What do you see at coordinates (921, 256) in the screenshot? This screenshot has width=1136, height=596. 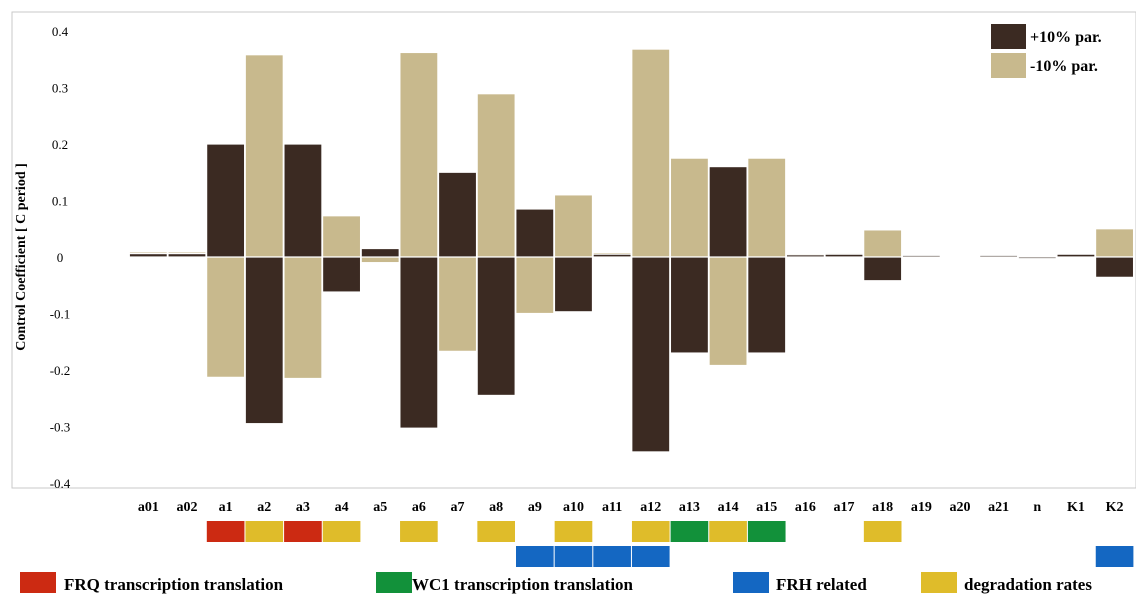 I see `bar-plus10-a19` at bounding box center [921, 256].